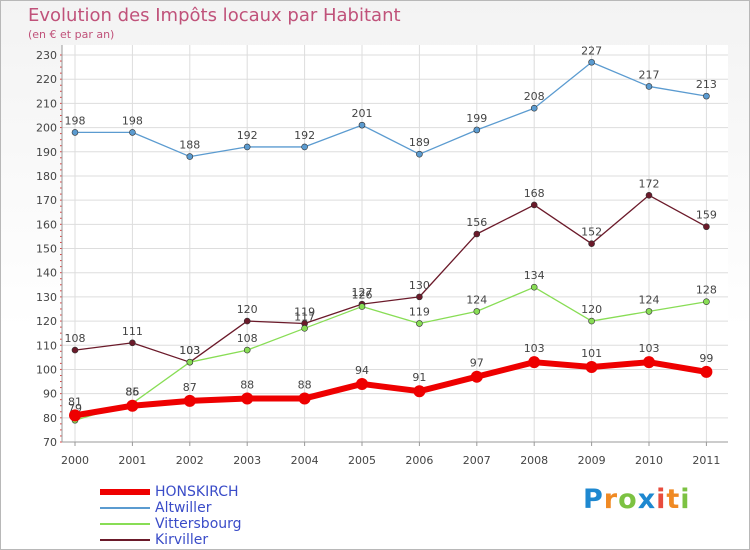 Image resolution: width=750 pixels, height=550 pixels. Describe the element at coordinates (247, 384) in the screenshot. I see `data-label-honskirch: 88` at that location.